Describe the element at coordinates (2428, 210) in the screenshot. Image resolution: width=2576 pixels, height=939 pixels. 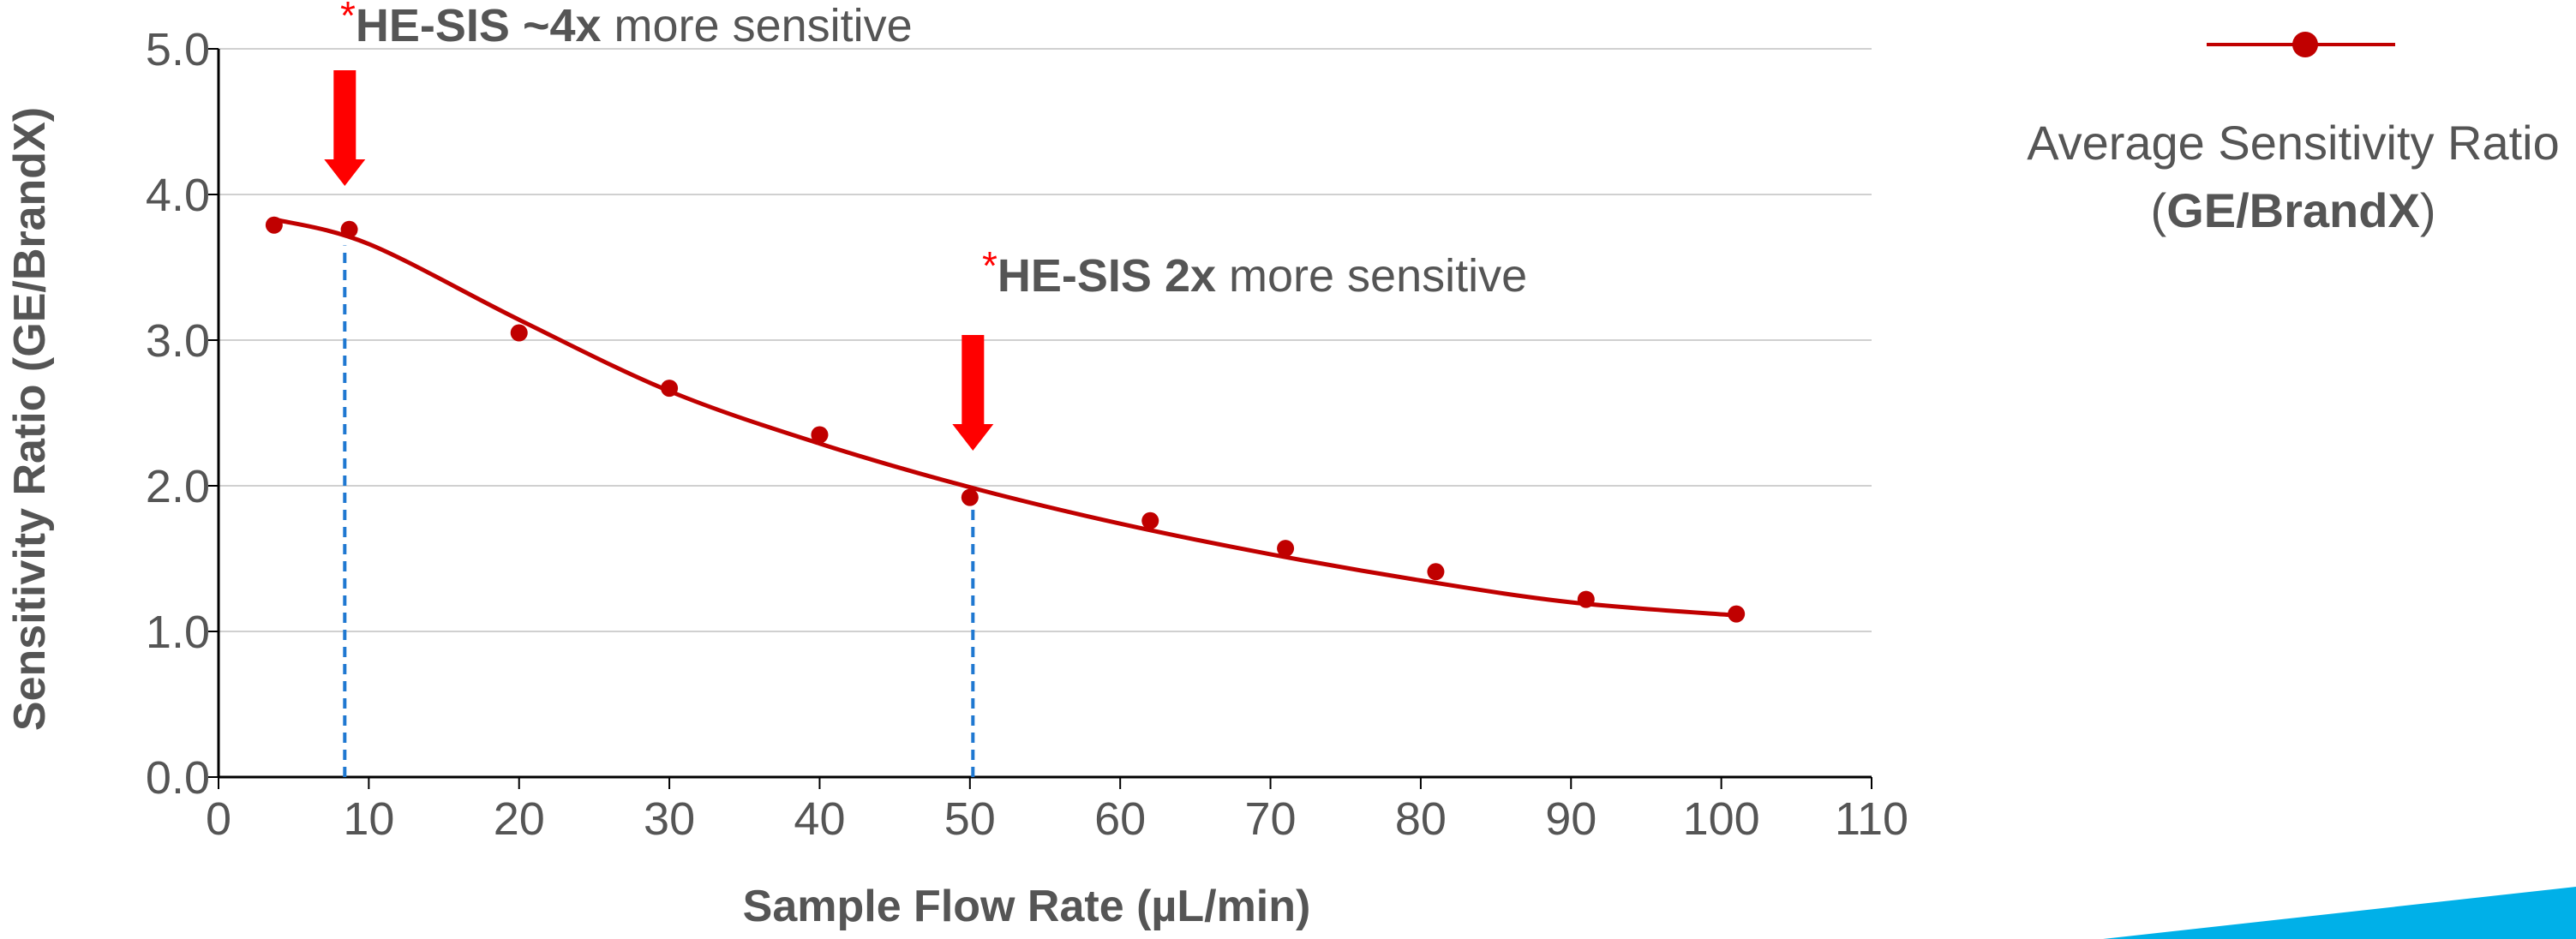
I see `text-part: )` at that location.